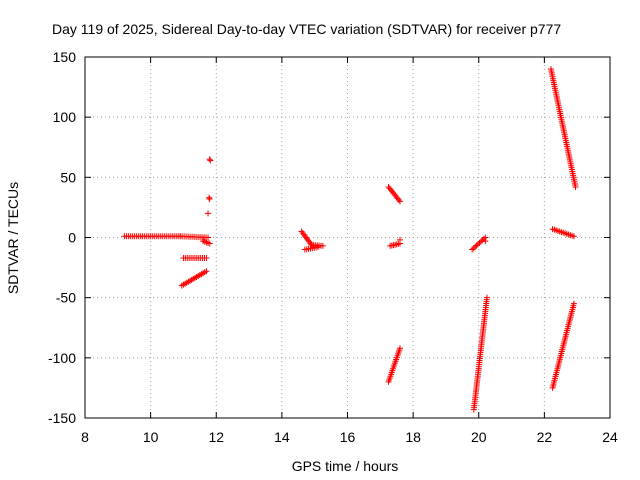 This screenshot has width=640, height=480. Describe the element at coordinates (413, 437) in the screenshot. I see `x-tick-label: 18` at that location.